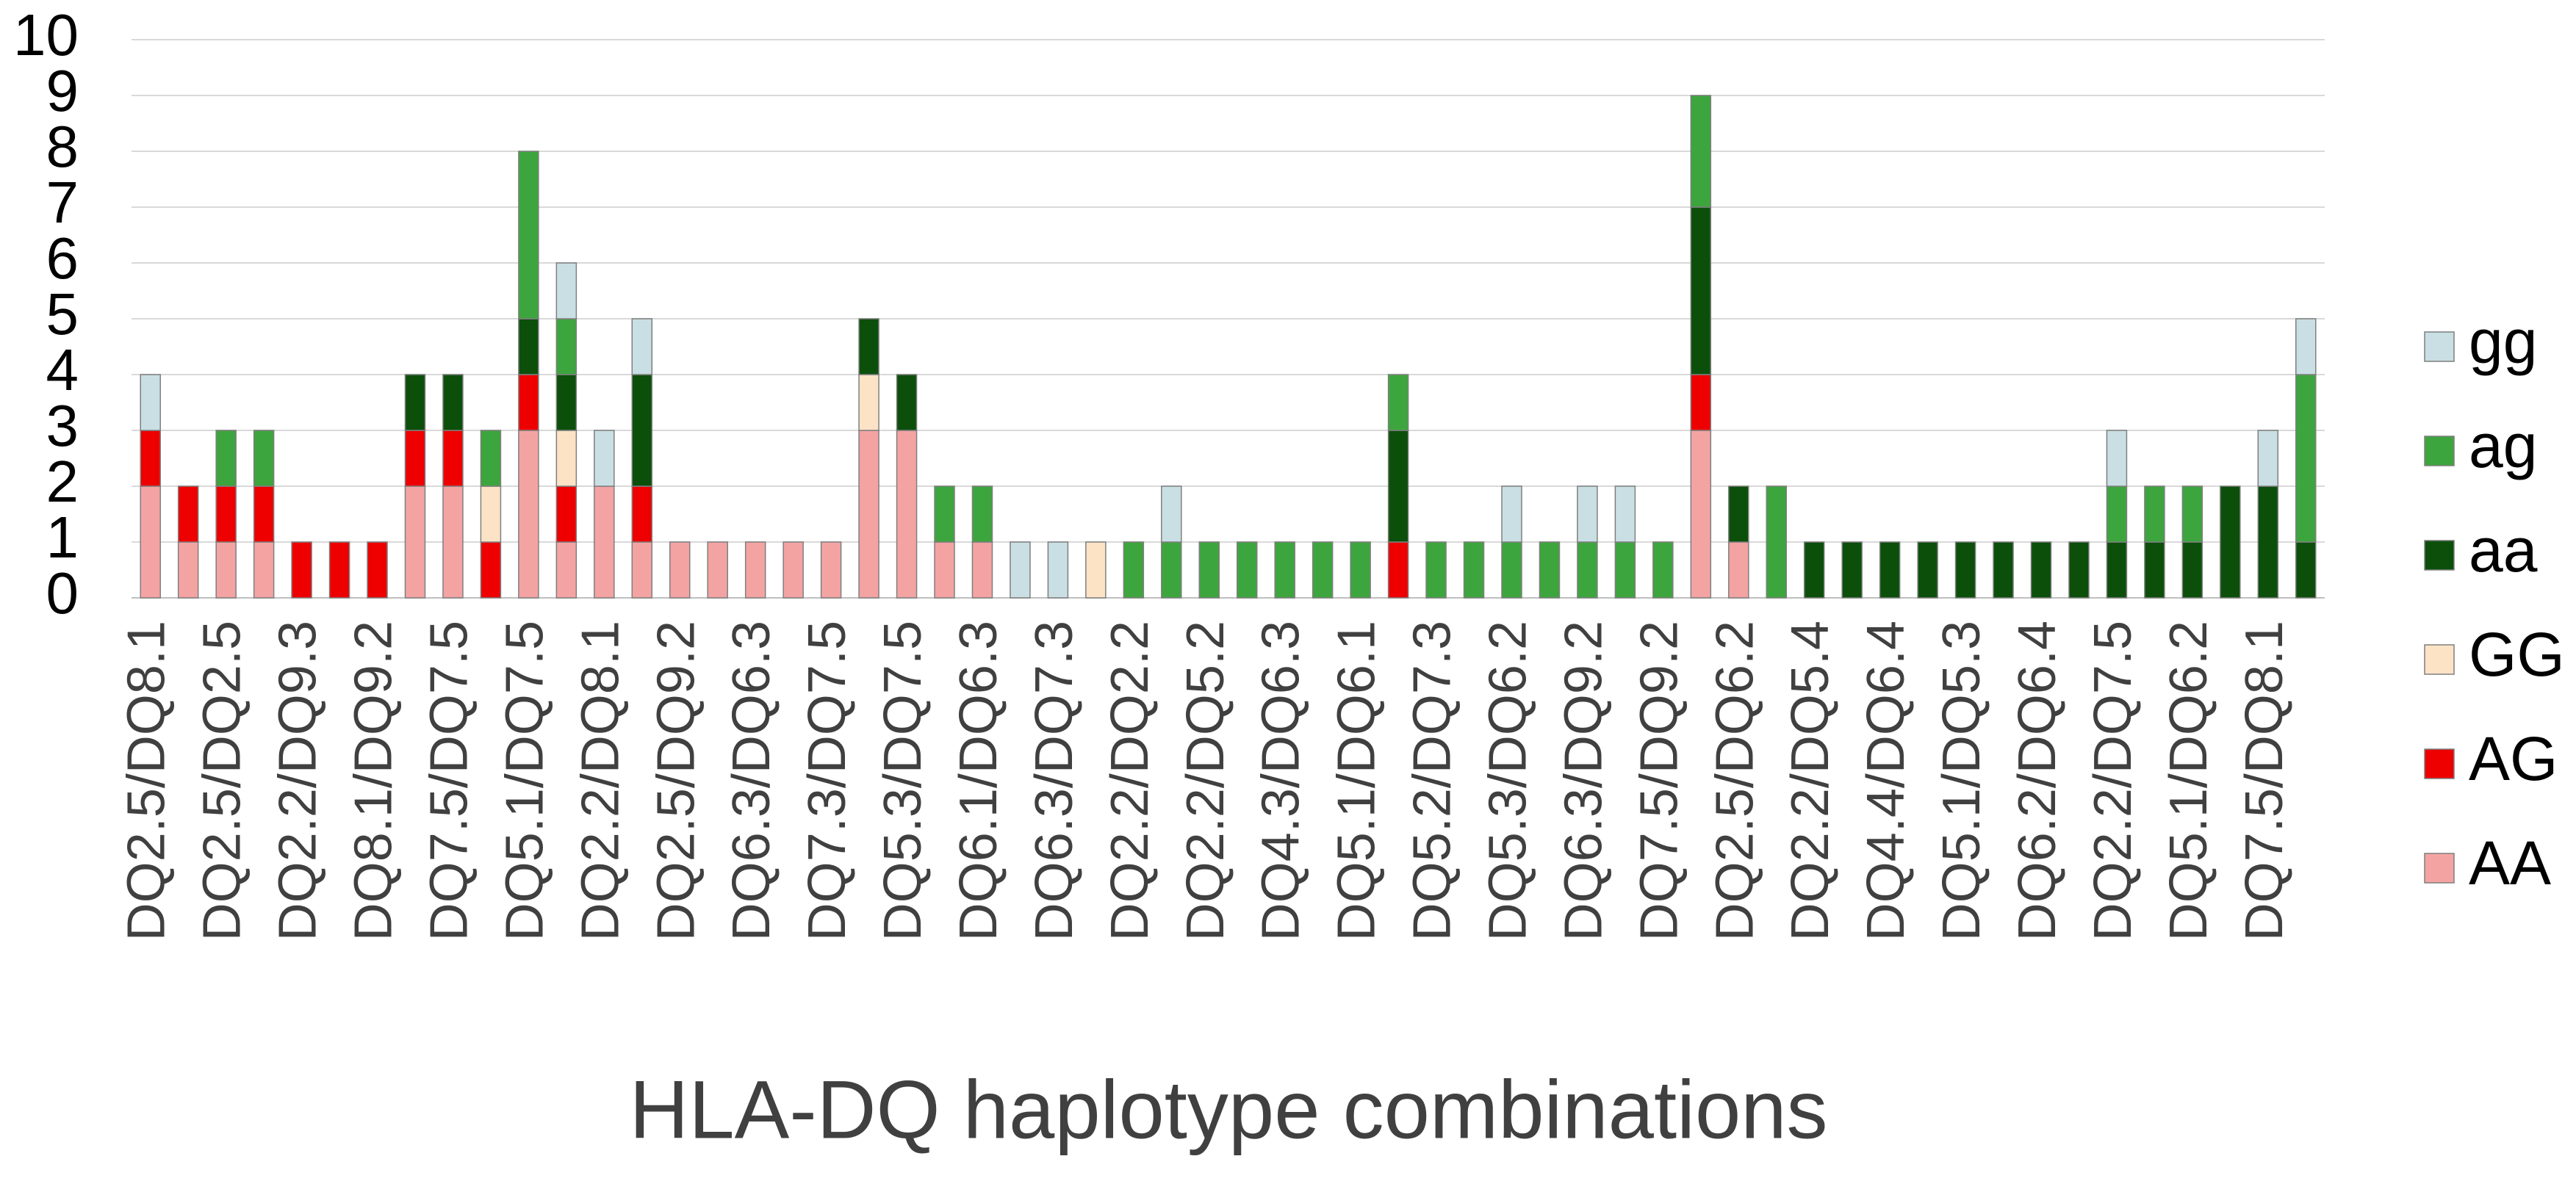 This screenshot has width=2576, height=1181. What do you see at coordinates (2038, 781) in the screenshot?
I see `x-tick-label: DQ6.2/DQ6.4` at bounding box center [2038, 781].